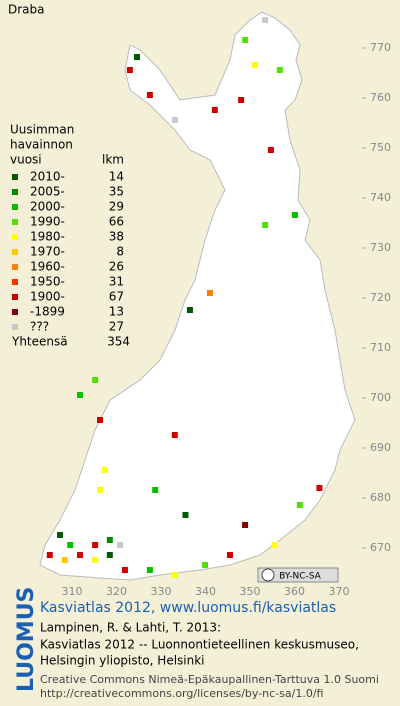  I want to click on legend-count: 8, so click(120, 252).